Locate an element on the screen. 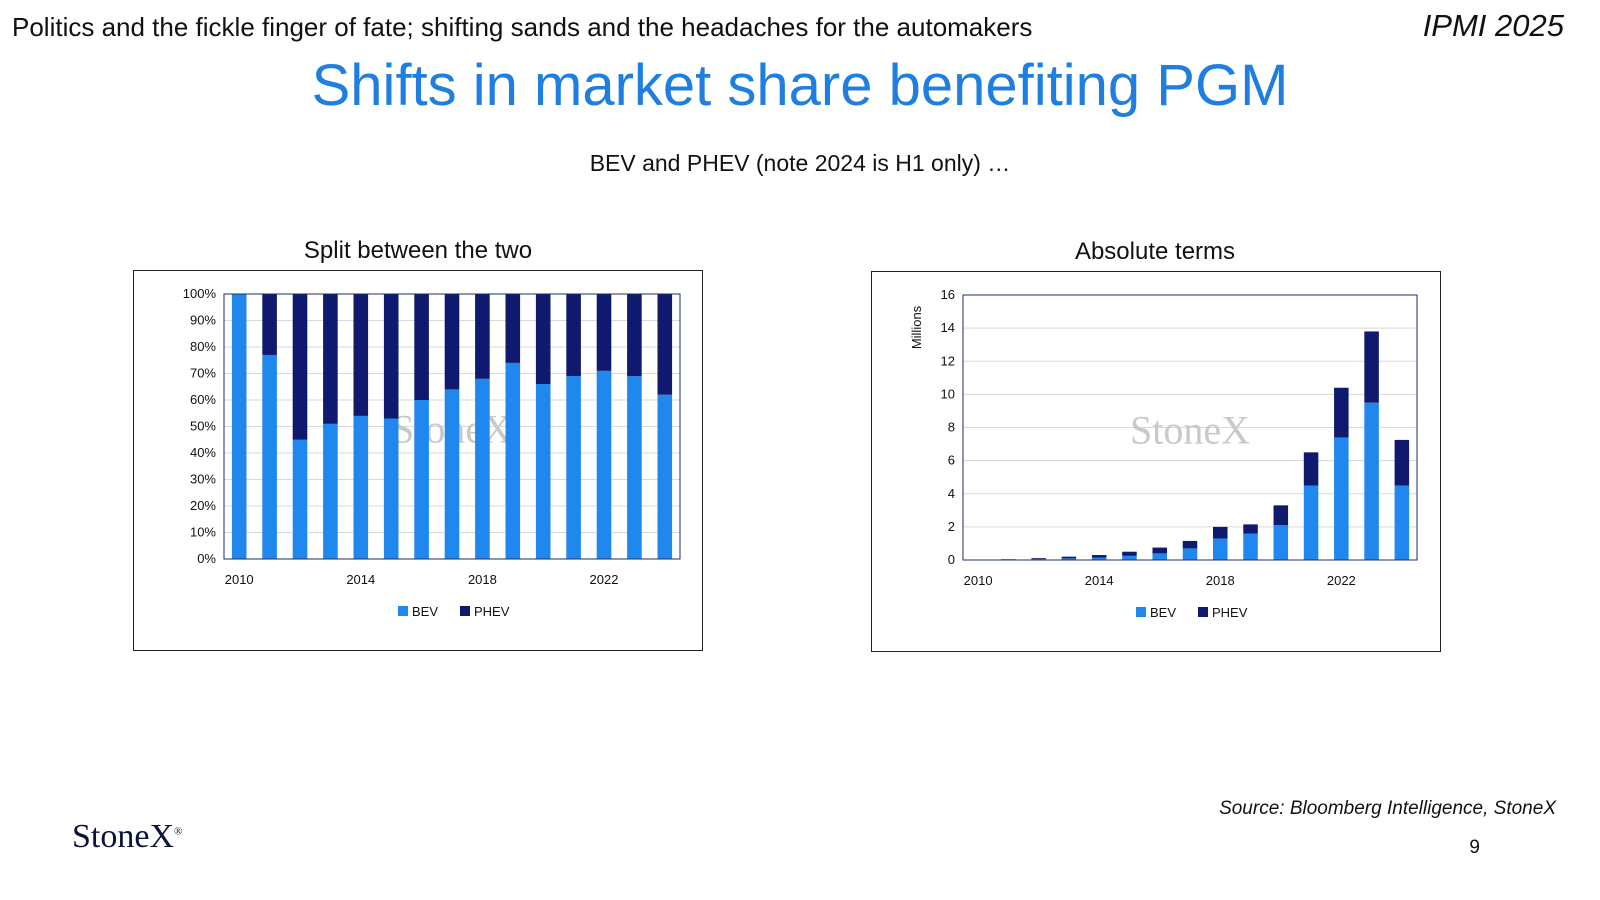 This screenshot has height=900, width=1600. y-tick-label: 10% is located at coordinates (203, 532).